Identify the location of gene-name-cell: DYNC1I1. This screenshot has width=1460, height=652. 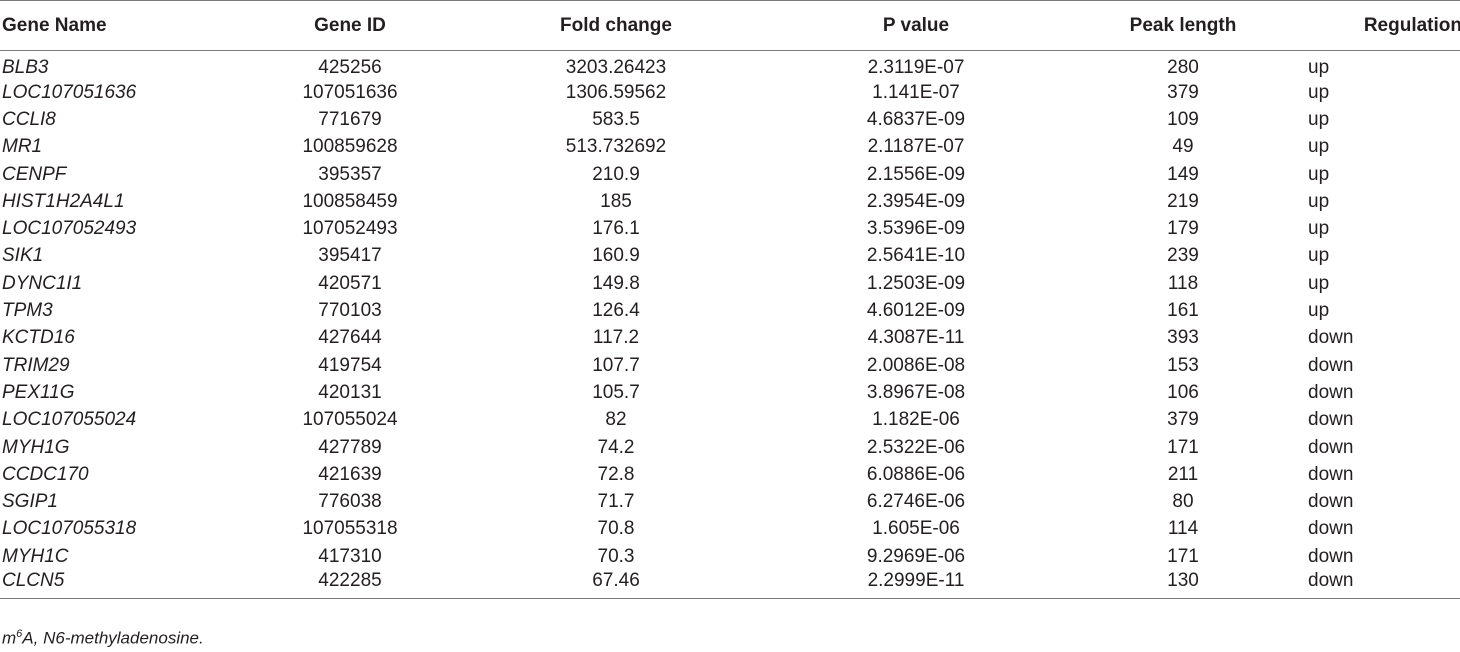
(42, 283).